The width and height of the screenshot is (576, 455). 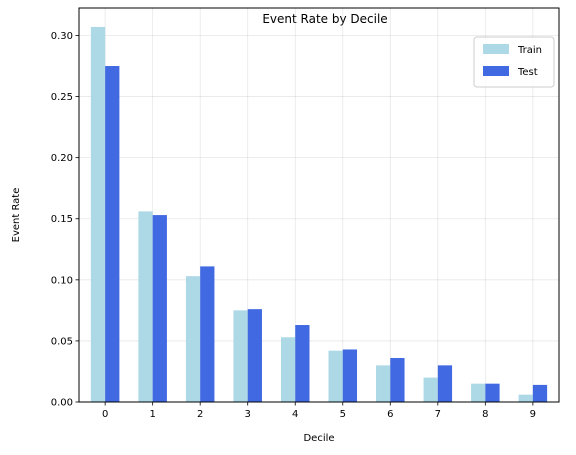 What do you see at coordinates (62, 36) in the screenshot?
I see `y-tick-label: 0.30` at bounding box center [62, 36].